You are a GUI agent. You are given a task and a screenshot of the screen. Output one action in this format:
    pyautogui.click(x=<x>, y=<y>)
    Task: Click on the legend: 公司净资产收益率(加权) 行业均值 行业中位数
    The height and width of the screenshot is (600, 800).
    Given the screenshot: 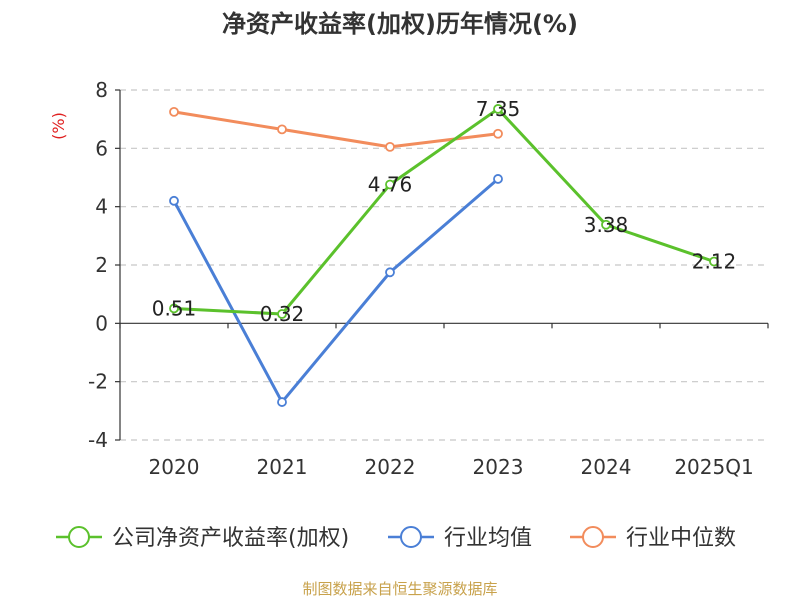 What is the action you would take?
    pyautogui.click(x=396, y=538)
    